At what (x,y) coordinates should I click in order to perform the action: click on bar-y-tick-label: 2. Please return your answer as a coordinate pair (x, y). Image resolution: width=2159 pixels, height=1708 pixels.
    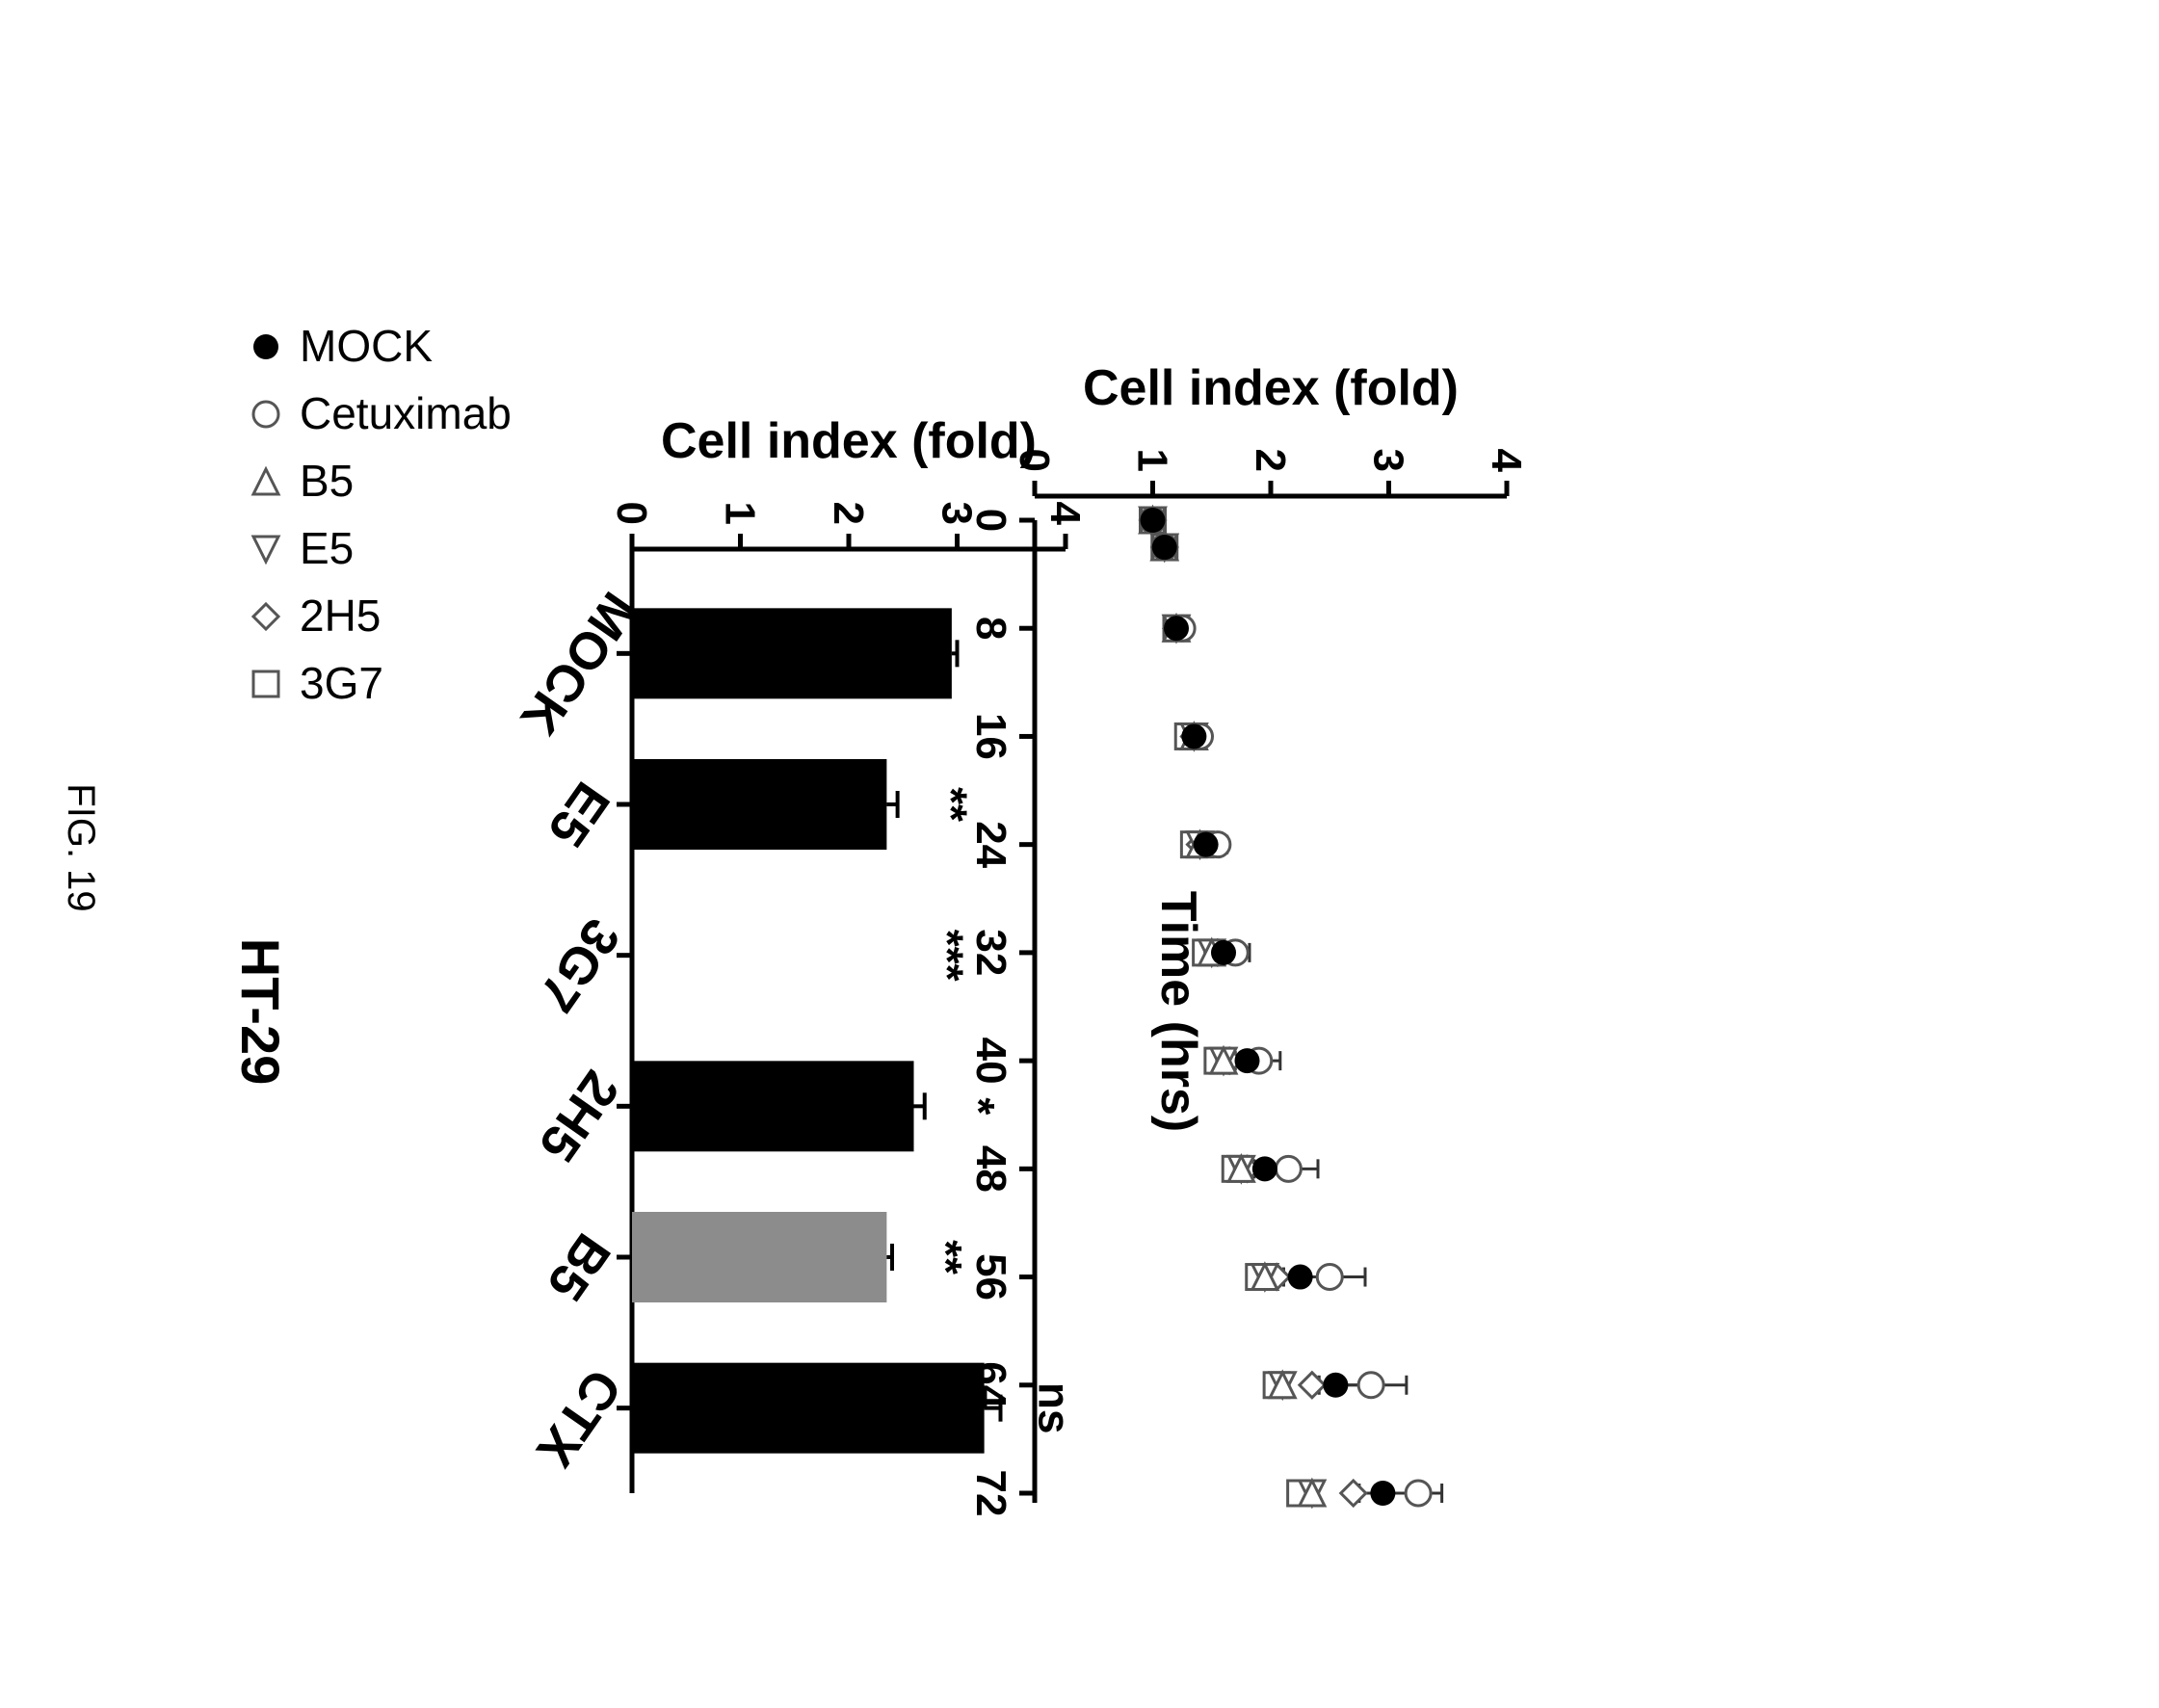
    Looking at the image, I should click on (848, 514).